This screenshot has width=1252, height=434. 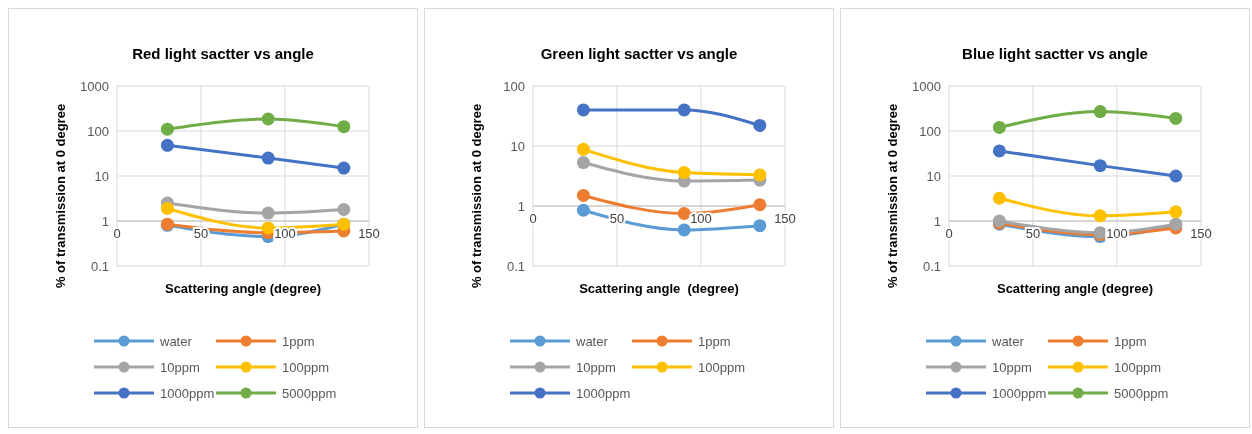 What do you see at coordinates (1055, 53) in the screenshot?
I see `chart-title: Blue light sactter vs angle` at bounding box center [1055, 53].